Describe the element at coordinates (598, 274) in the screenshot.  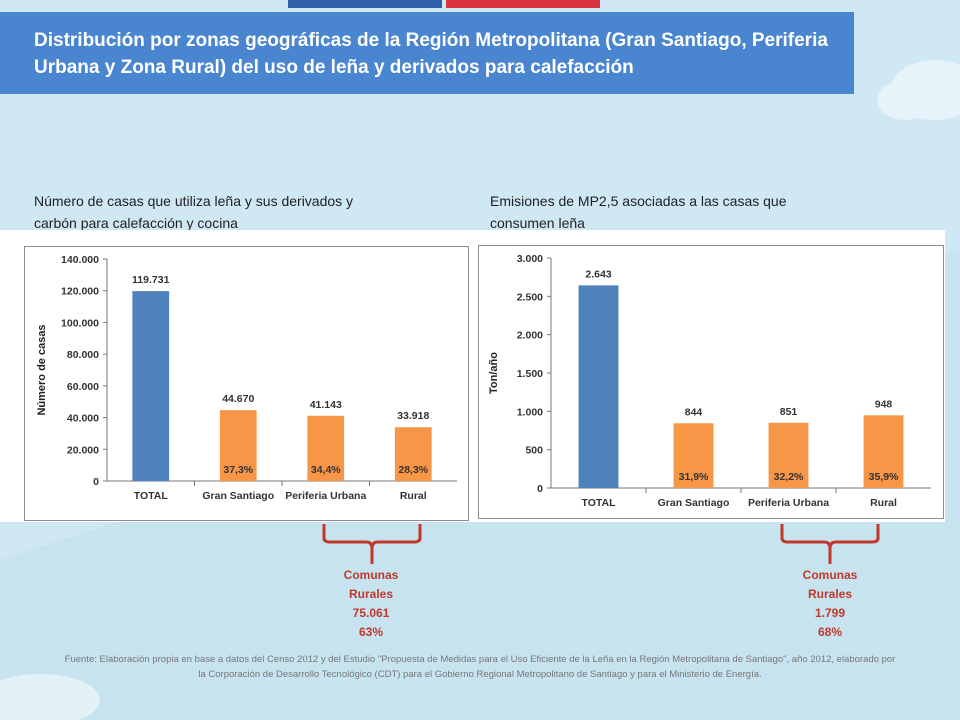
I see `bar-value-label: 2.643` at that location.